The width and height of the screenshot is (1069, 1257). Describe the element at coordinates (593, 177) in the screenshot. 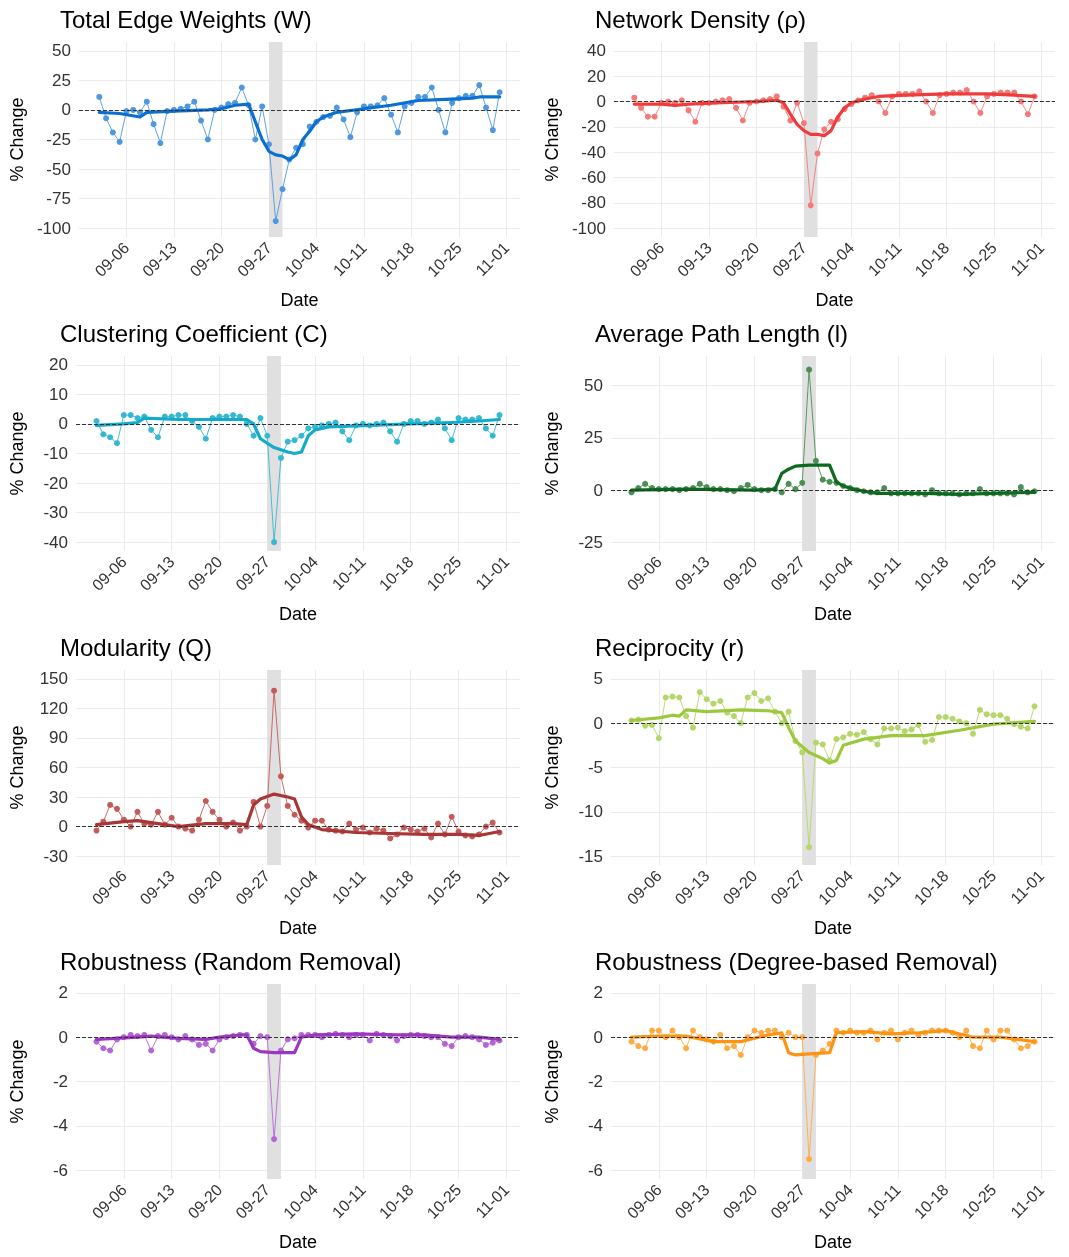

I see `y-tick-label: -60` at that location.